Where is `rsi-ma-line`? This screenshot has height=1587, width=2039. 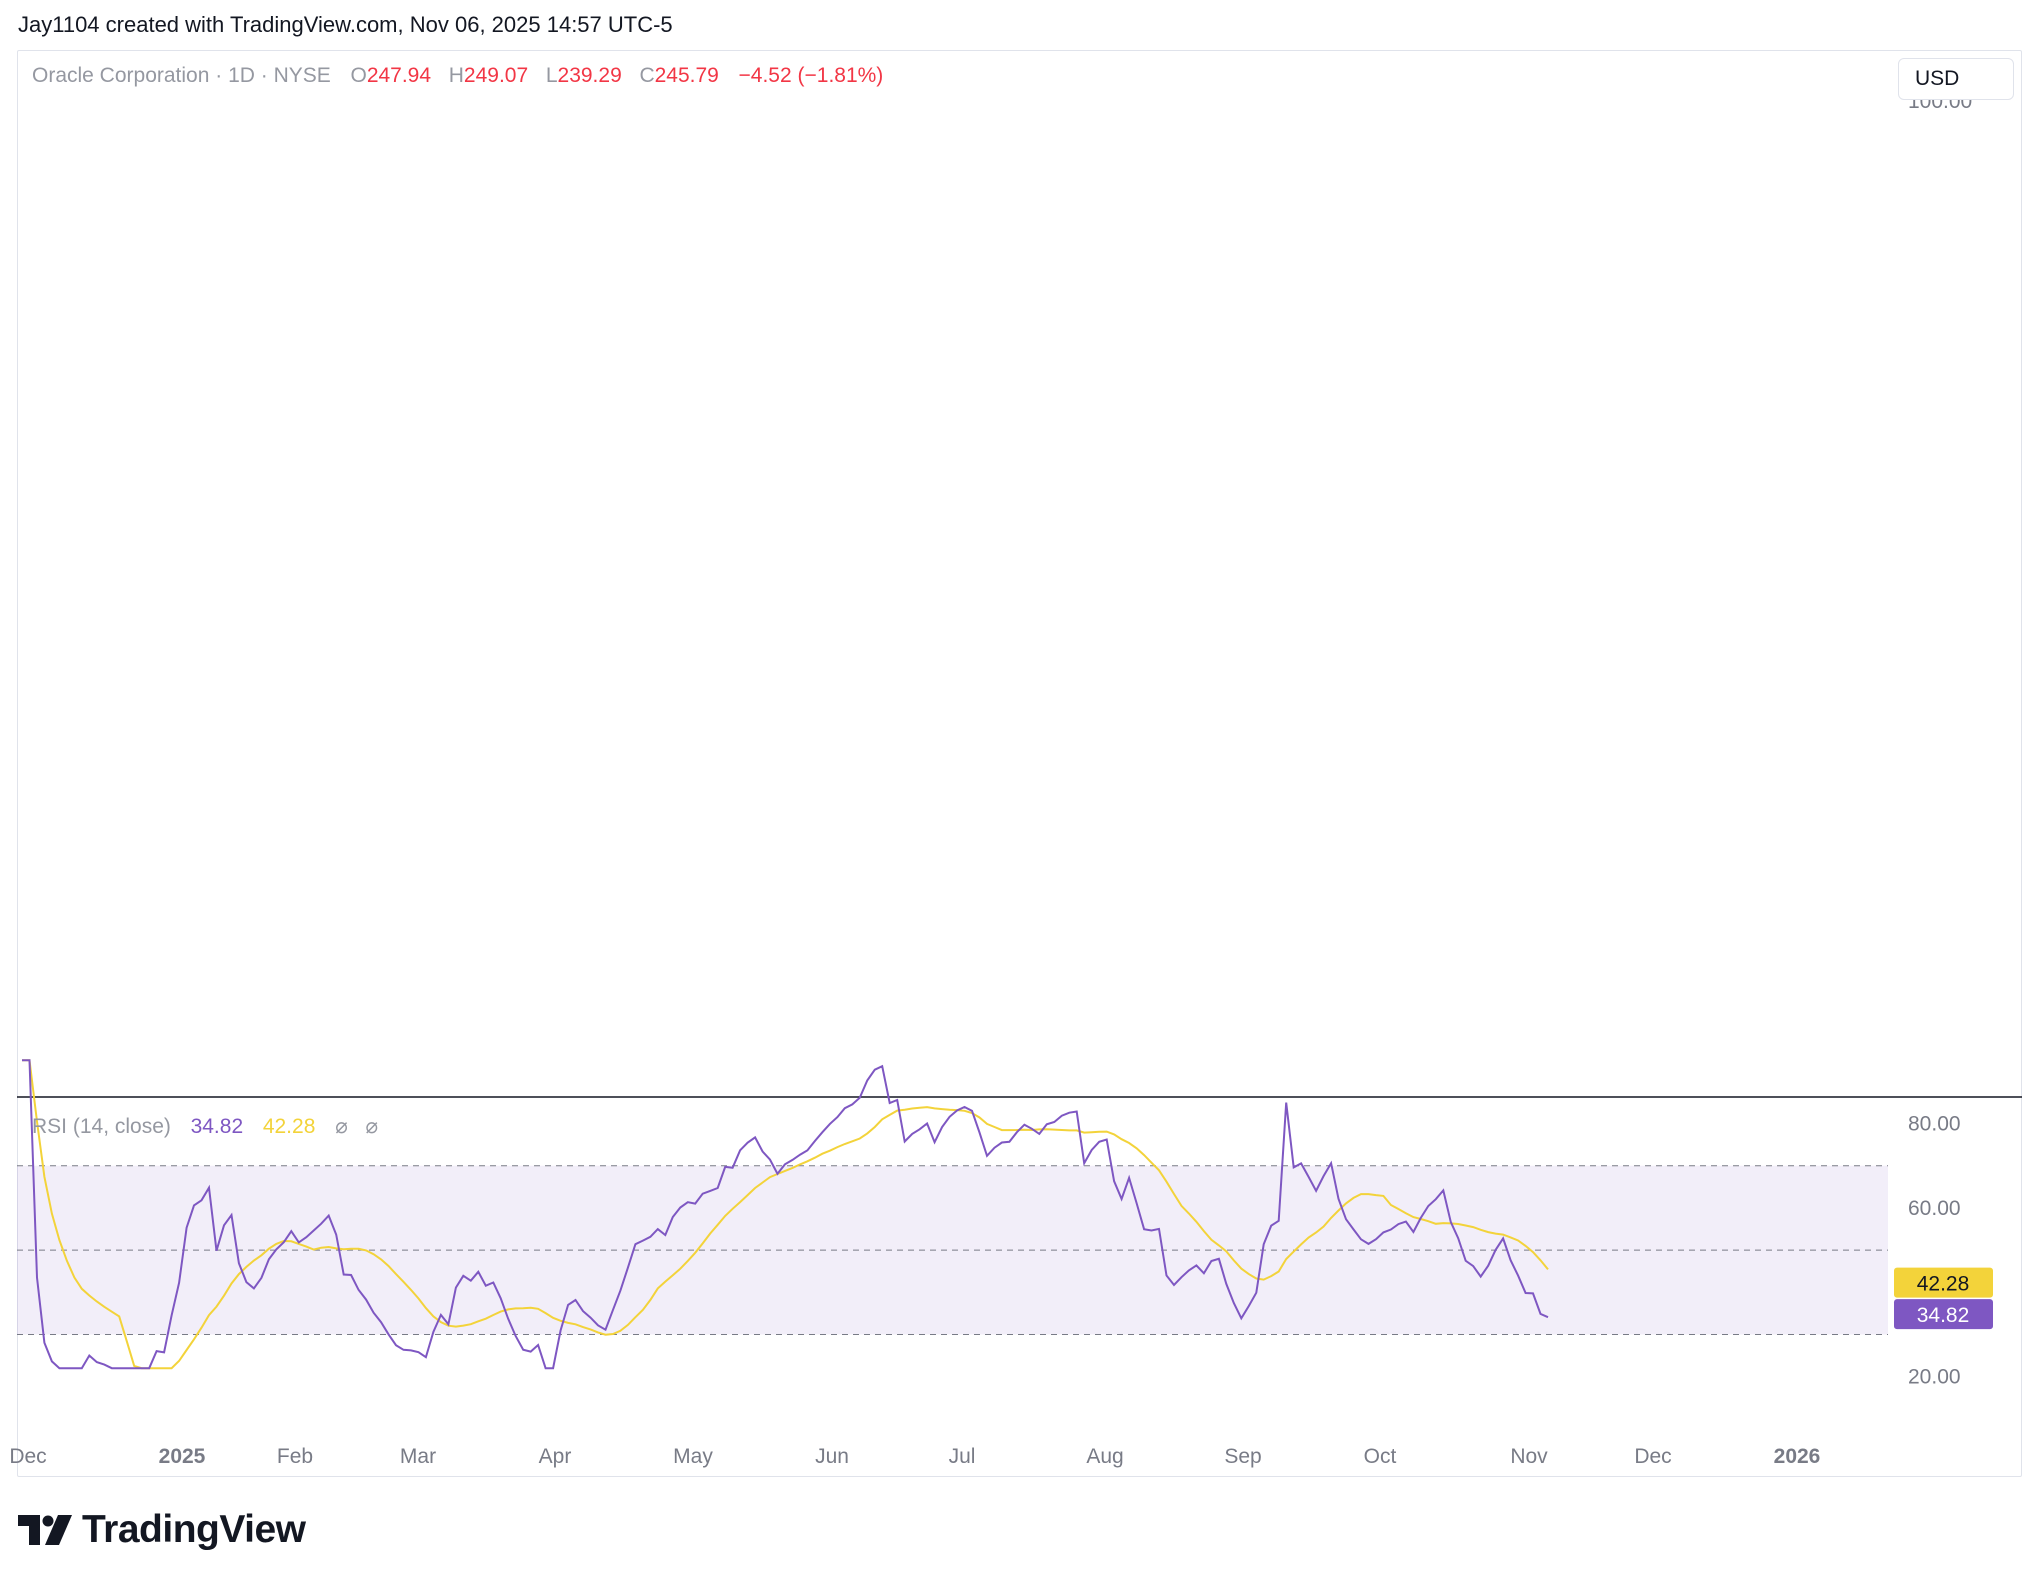
rsi-ma-line is located at coordinates (785, 1214).